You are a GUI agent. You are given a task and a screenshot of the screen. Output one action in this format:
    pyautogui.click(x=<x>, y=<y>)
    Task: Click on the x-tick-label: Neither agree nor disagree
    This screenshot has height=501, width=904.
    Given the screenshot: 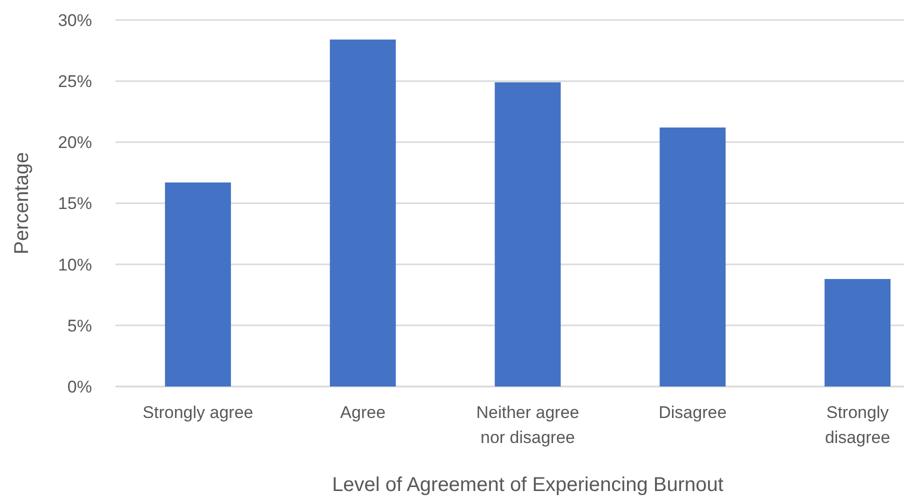 What is the action you would take?
    pyautogui.click(x=528, y=425)
    